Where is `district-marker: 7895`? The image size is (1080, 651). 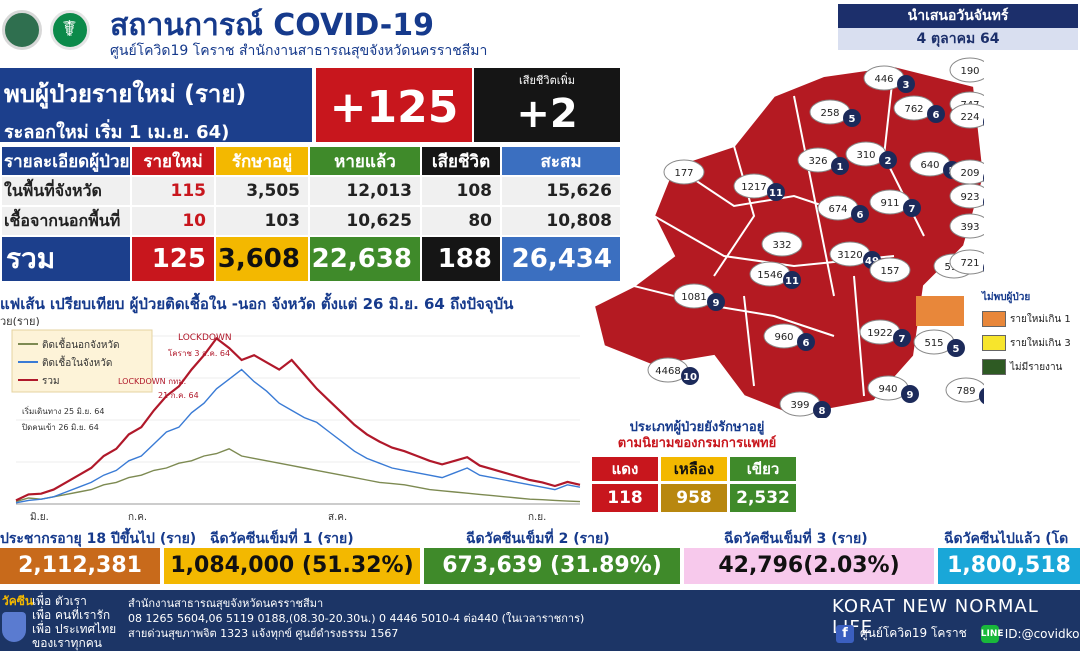 district-marker: 7895 is located at coordinates (964, 391).